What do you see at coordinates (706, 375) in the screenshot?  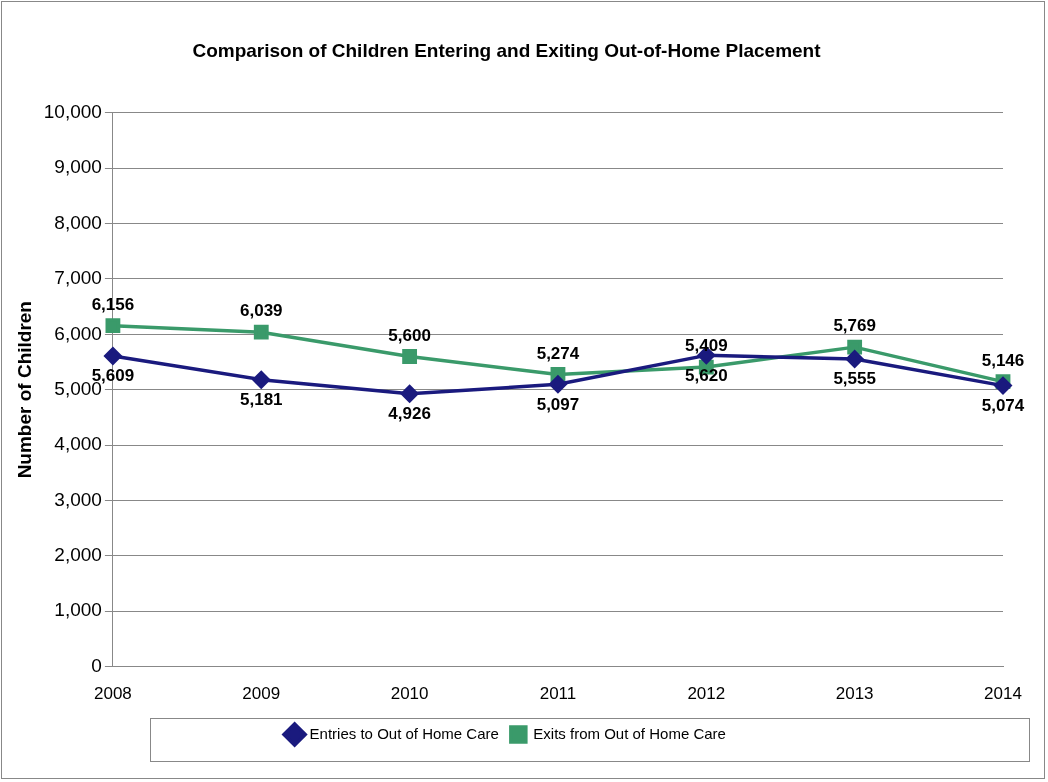 I see `data-label: 5,620` at bounding box center [706, 375].